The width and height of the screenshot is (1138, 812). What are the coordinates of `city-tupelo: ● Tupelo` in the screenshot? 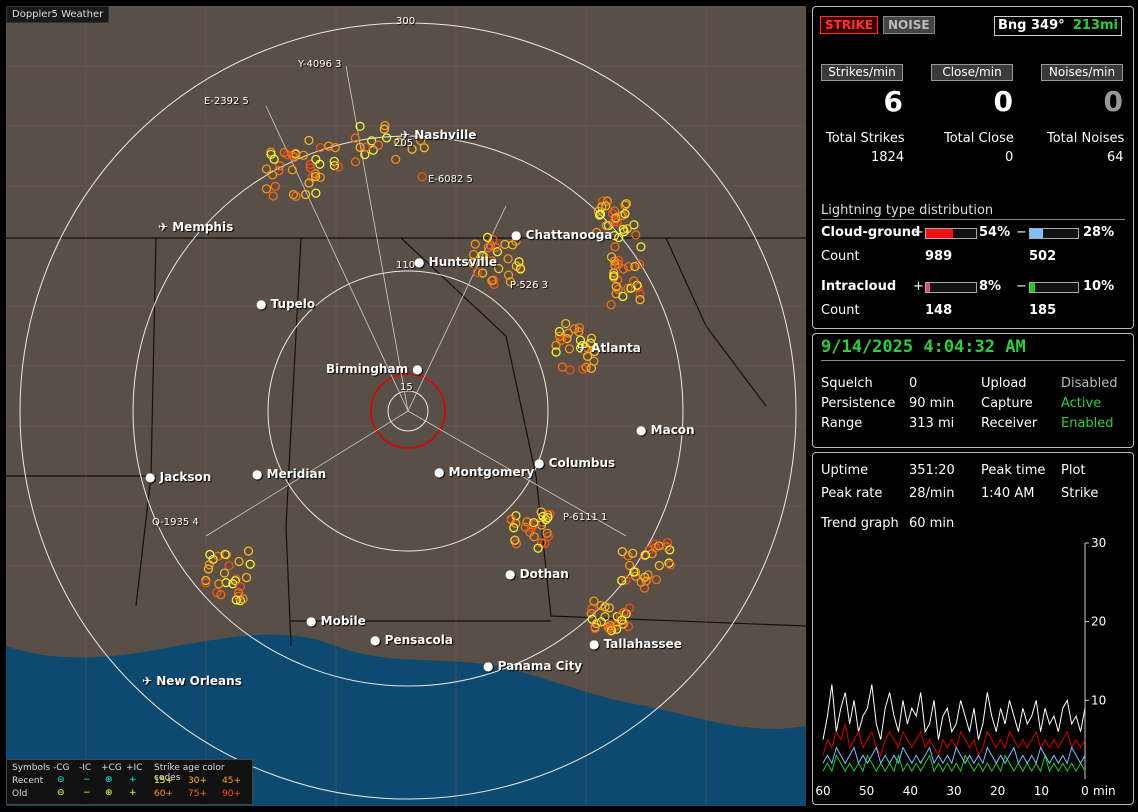 It's located at (286, 304).